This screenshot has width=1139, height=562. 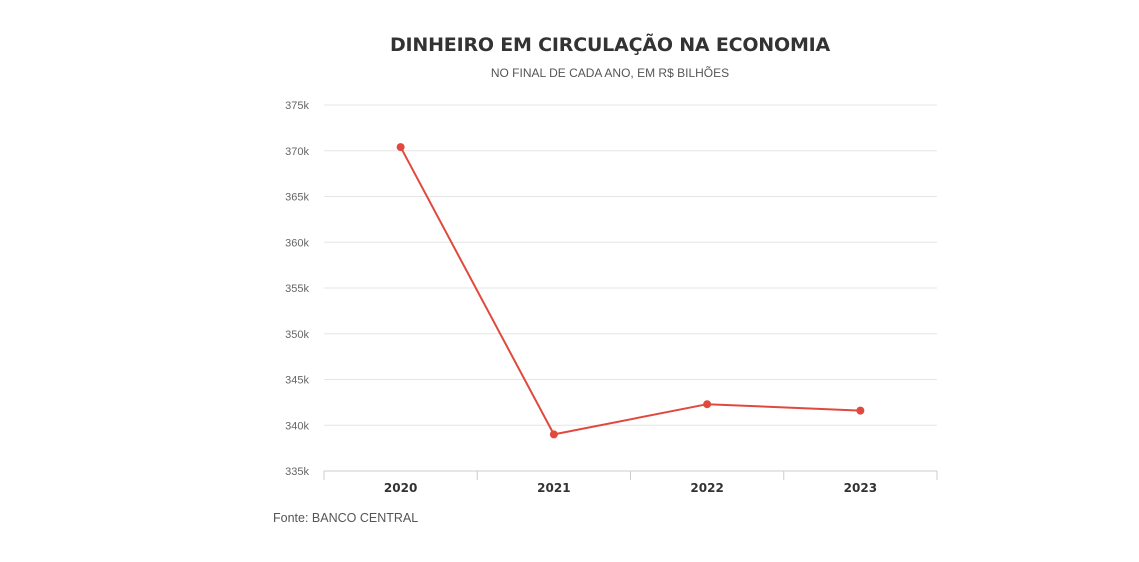 I want to click on x-axis: 2020 2021 2022 2023, so click(x=630, y=482).